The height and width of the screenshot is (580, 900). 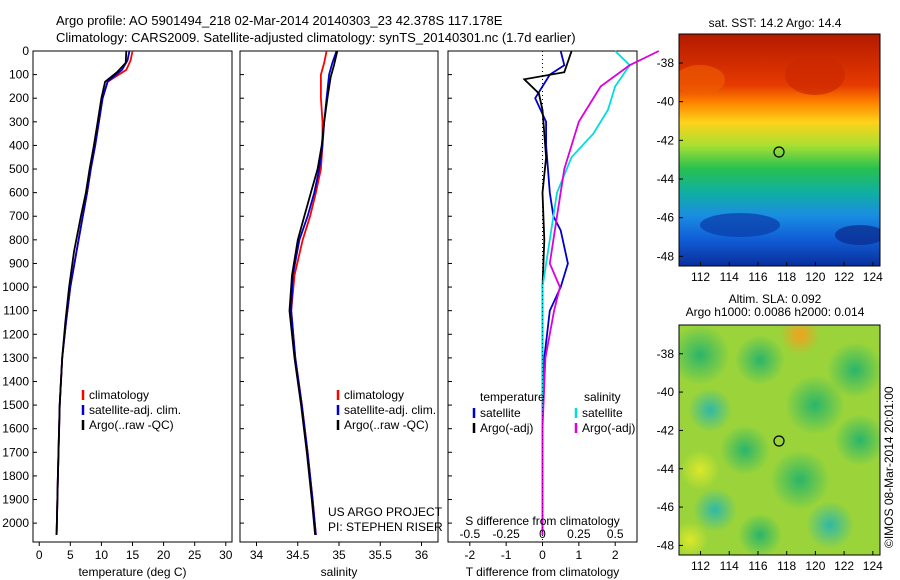 What do you see at coordinates (666, 140) in the screenshot?
I see `map-y-tick-label: -42` at bounding box center [666, 140].